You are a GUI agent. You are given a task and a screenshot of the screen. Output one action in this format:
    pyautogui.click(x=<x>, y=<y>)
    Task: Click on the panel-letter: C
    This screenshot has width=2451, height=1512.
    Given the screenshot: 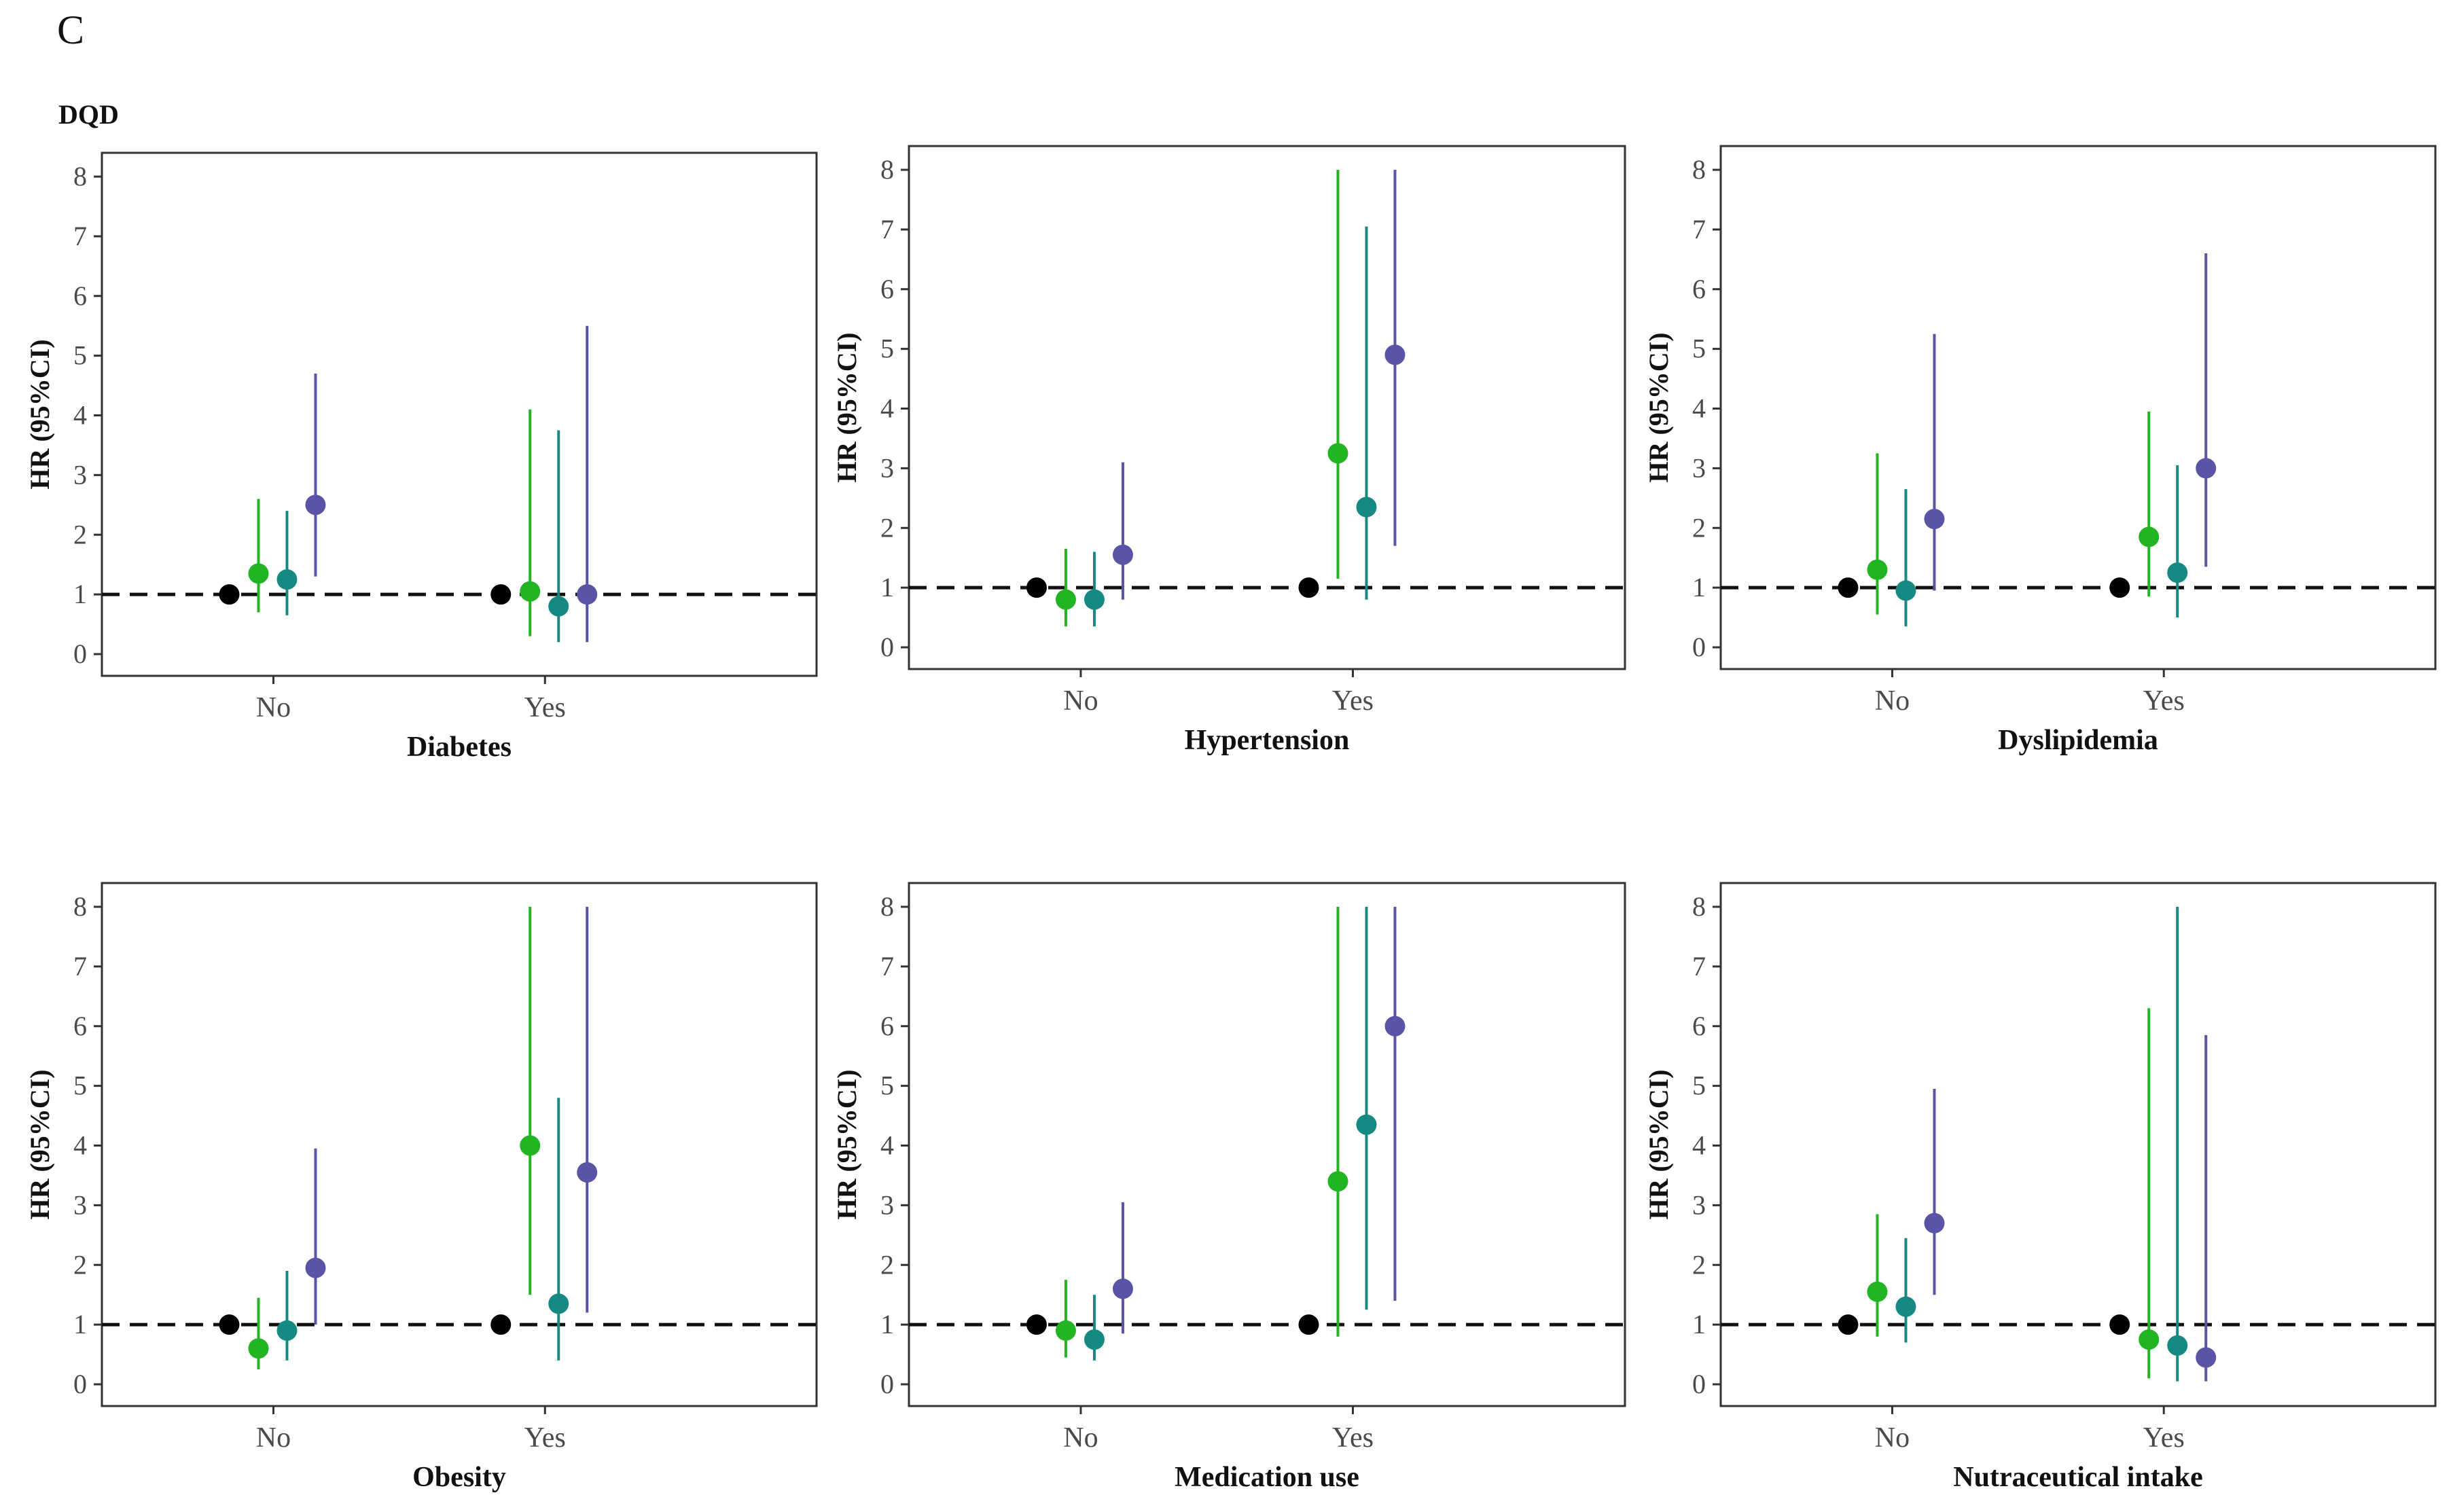 What is the action you would take?
    pyautogui.click(x=70, y=29)
    